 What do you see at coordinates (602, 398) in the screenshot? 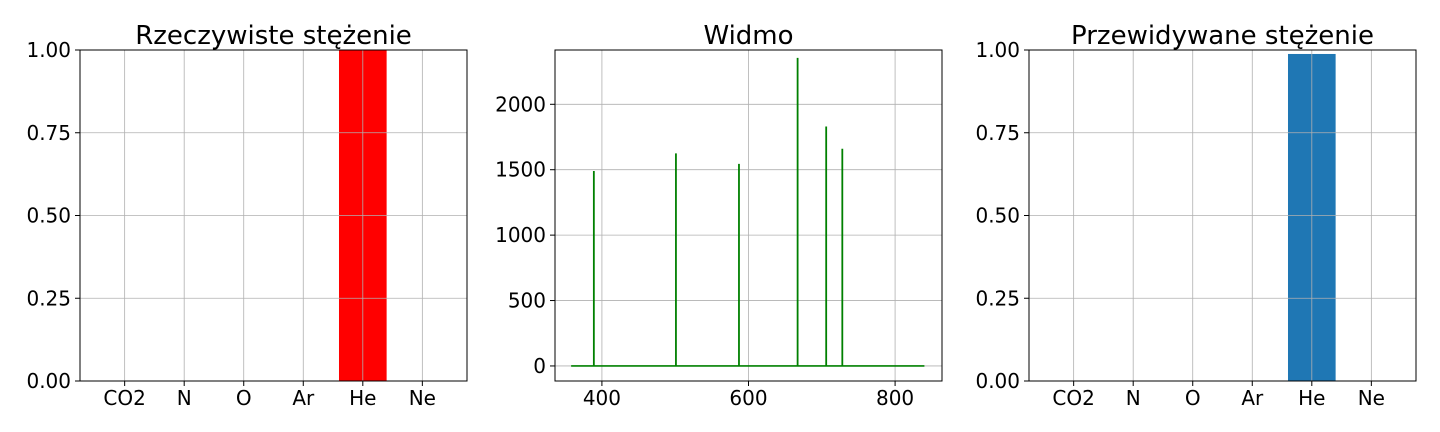
I see `spectrum-xtick-label: 400` at bounding box center [602, 398].